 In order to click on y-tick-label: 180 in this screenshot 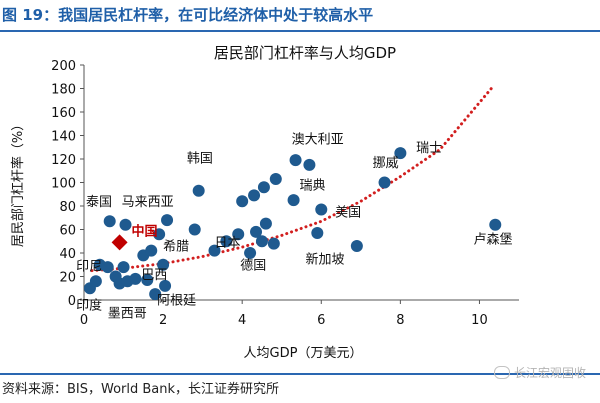, I will do `click(63, 90)`.